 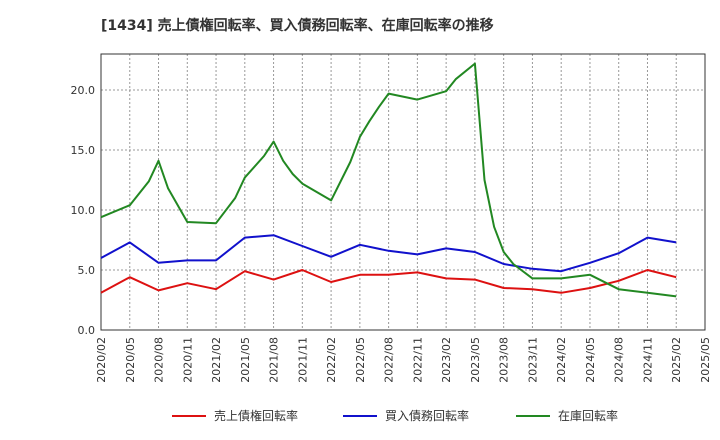 What do you see at coordinates (417, 360) in the screenshot?
I see `x-tick-label: 2022/11` at bounding box center [417, 360].